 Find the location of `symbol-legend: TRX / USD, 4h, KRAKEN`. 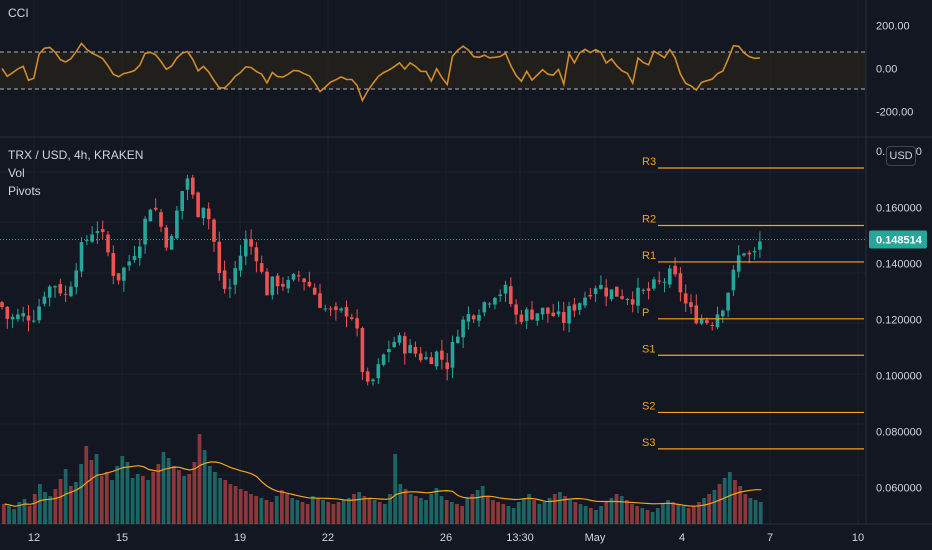

symbol-legend: TRX / USD, 4h, KRAKEN is located at coordinates (76, 155).